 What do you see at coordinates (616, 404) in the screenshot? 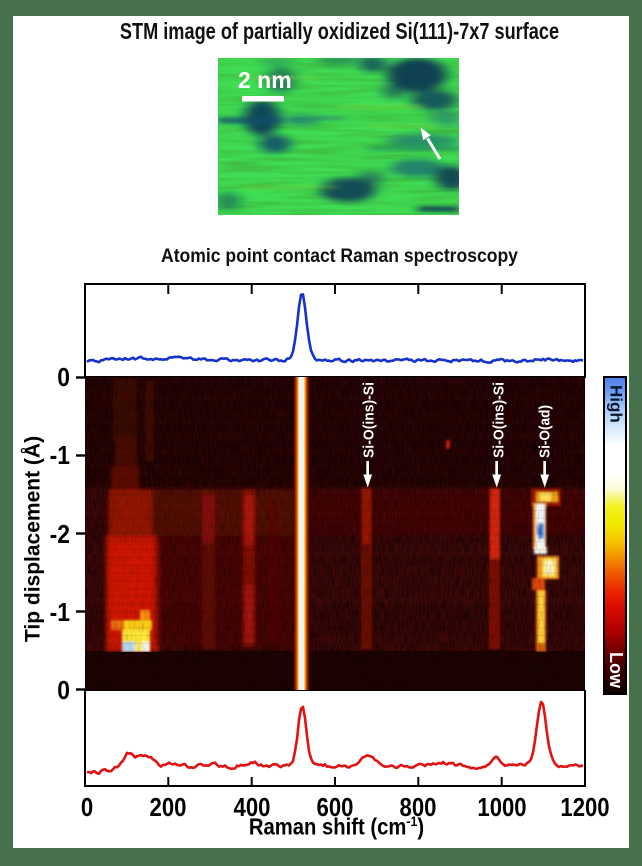
I see `svg-text: High` at bounding box center [616, 404].